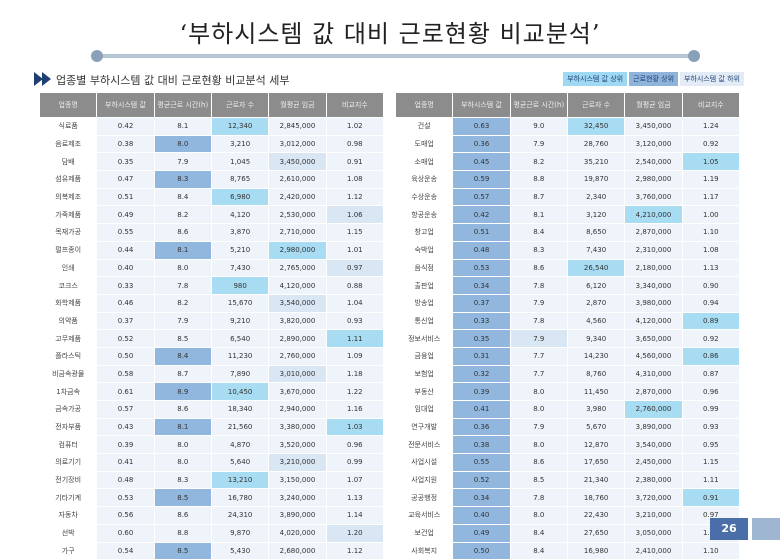 The height and width of the screenshot is (560, 780). I want to click on section-subtitle: 업종별 부하시스템 값 대비 근로현황 비교분석 세부, so click(173, 80).